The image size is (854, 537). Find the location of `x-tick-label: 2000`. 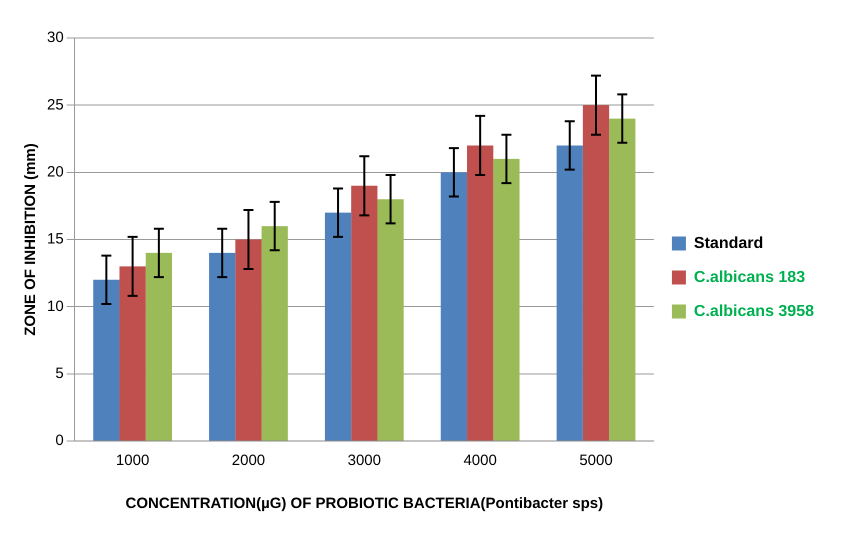

x-tick-label: 2000 is located at coordinates (249, 461).